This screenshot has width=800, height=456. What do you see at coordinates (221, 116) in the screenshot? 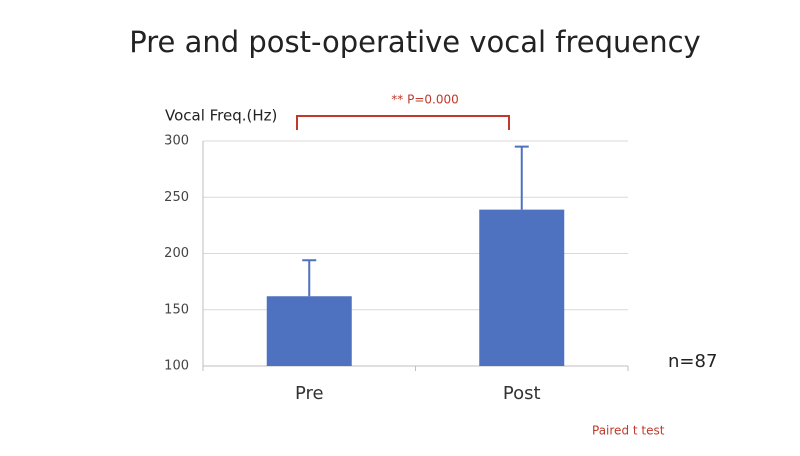
I see `y-axis-label: Vocal Freq.(Hz)` at bounding box center [221, 116].